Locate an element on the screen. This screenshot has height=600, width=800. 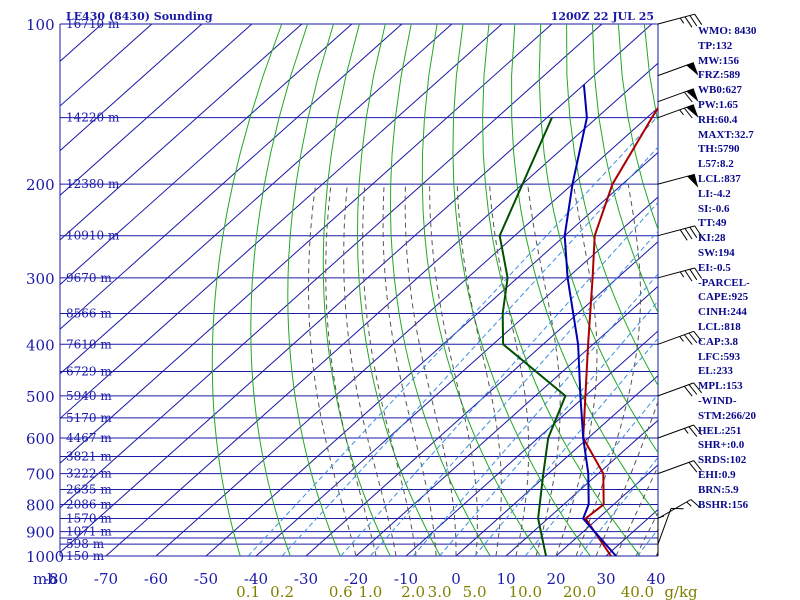
index-item: EI:-0.5 is located at coordinates (714, 267).